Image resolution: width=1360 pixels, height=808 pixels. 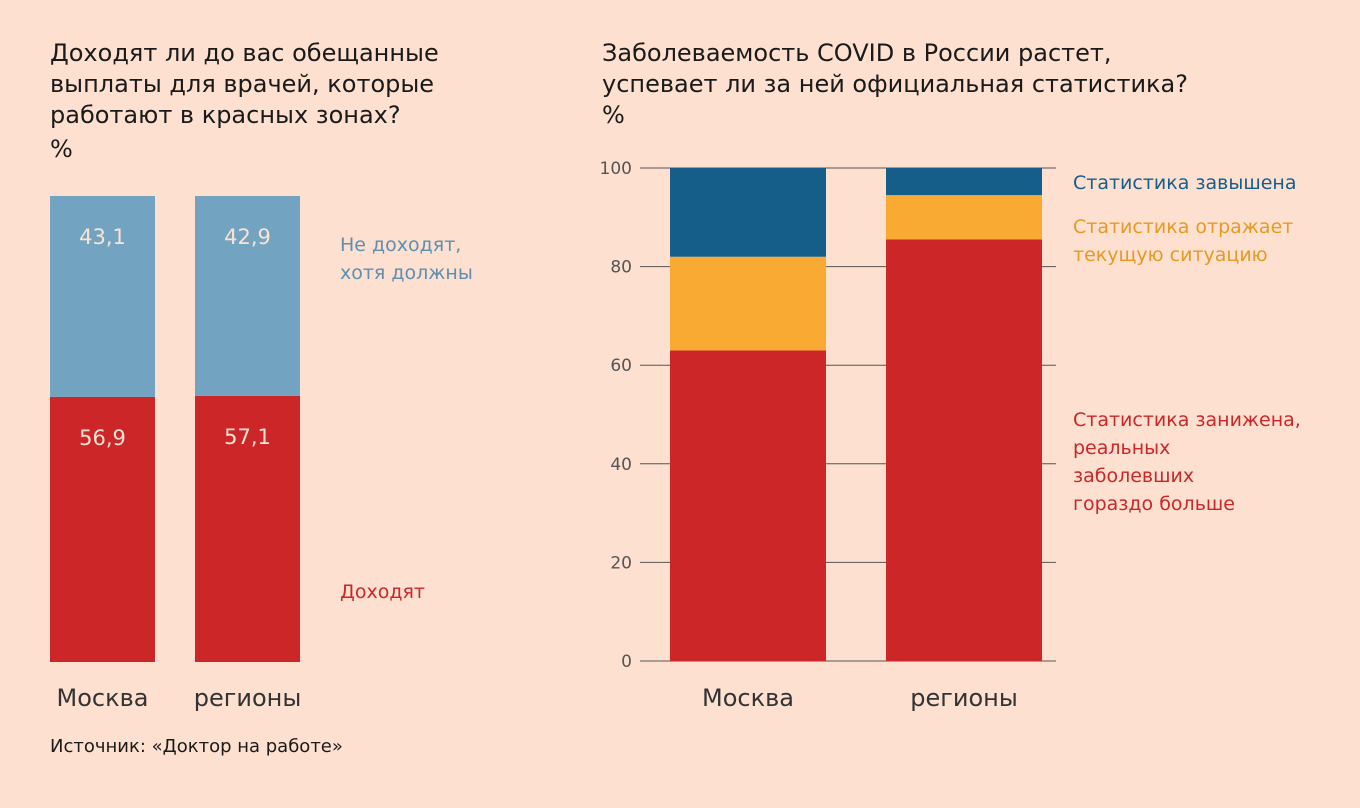 I want to click on left-category-label: регионы, so click(x=248, y=698).